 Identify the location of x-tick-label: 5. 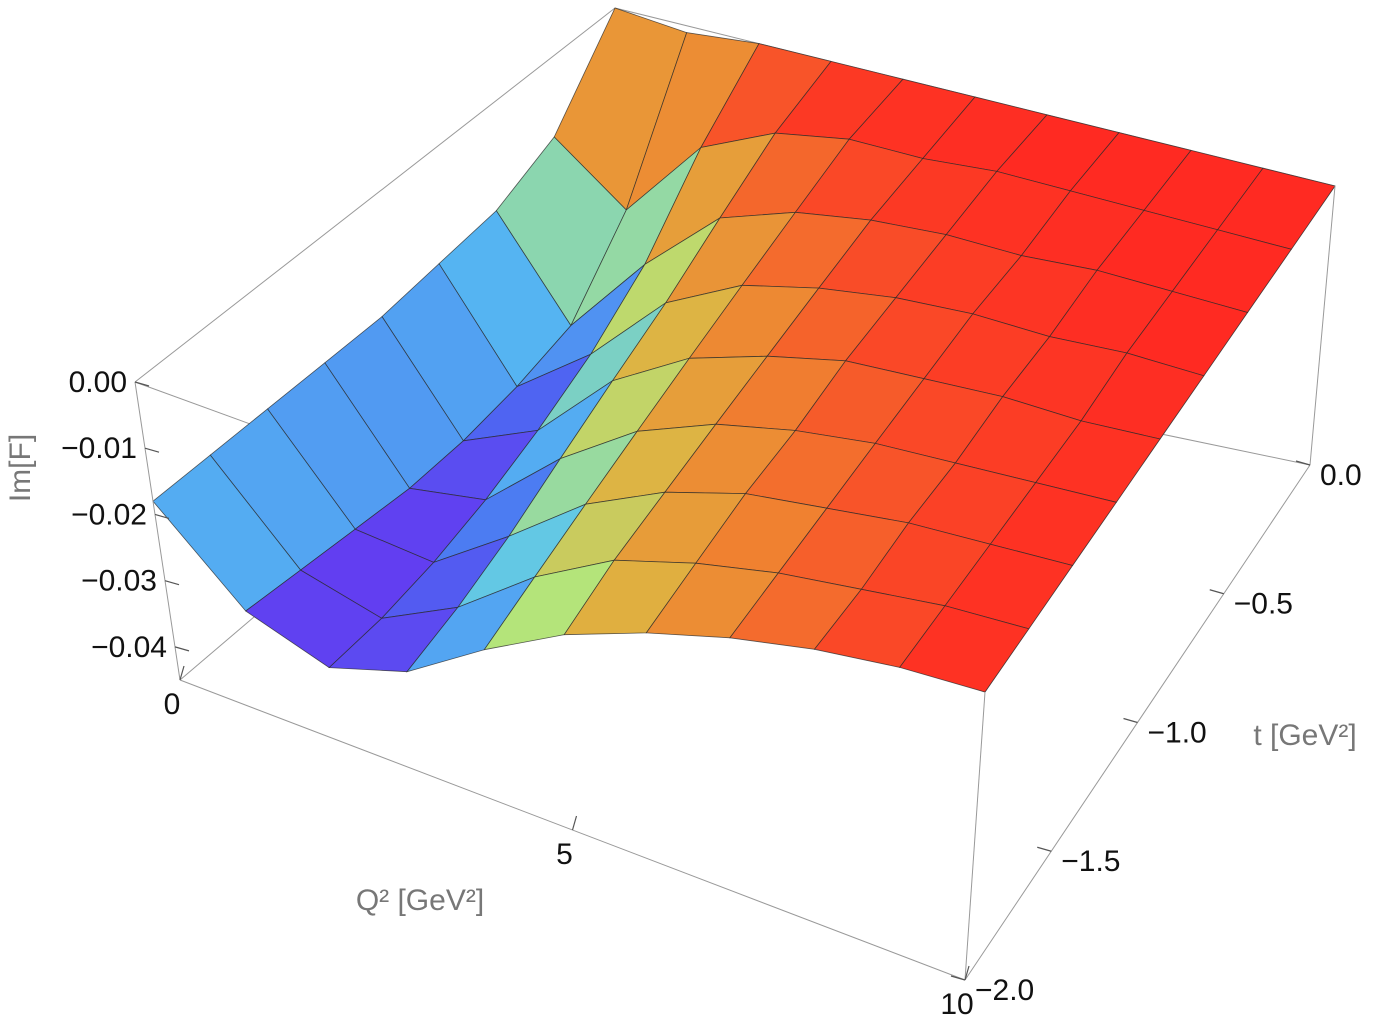
(564, 854).